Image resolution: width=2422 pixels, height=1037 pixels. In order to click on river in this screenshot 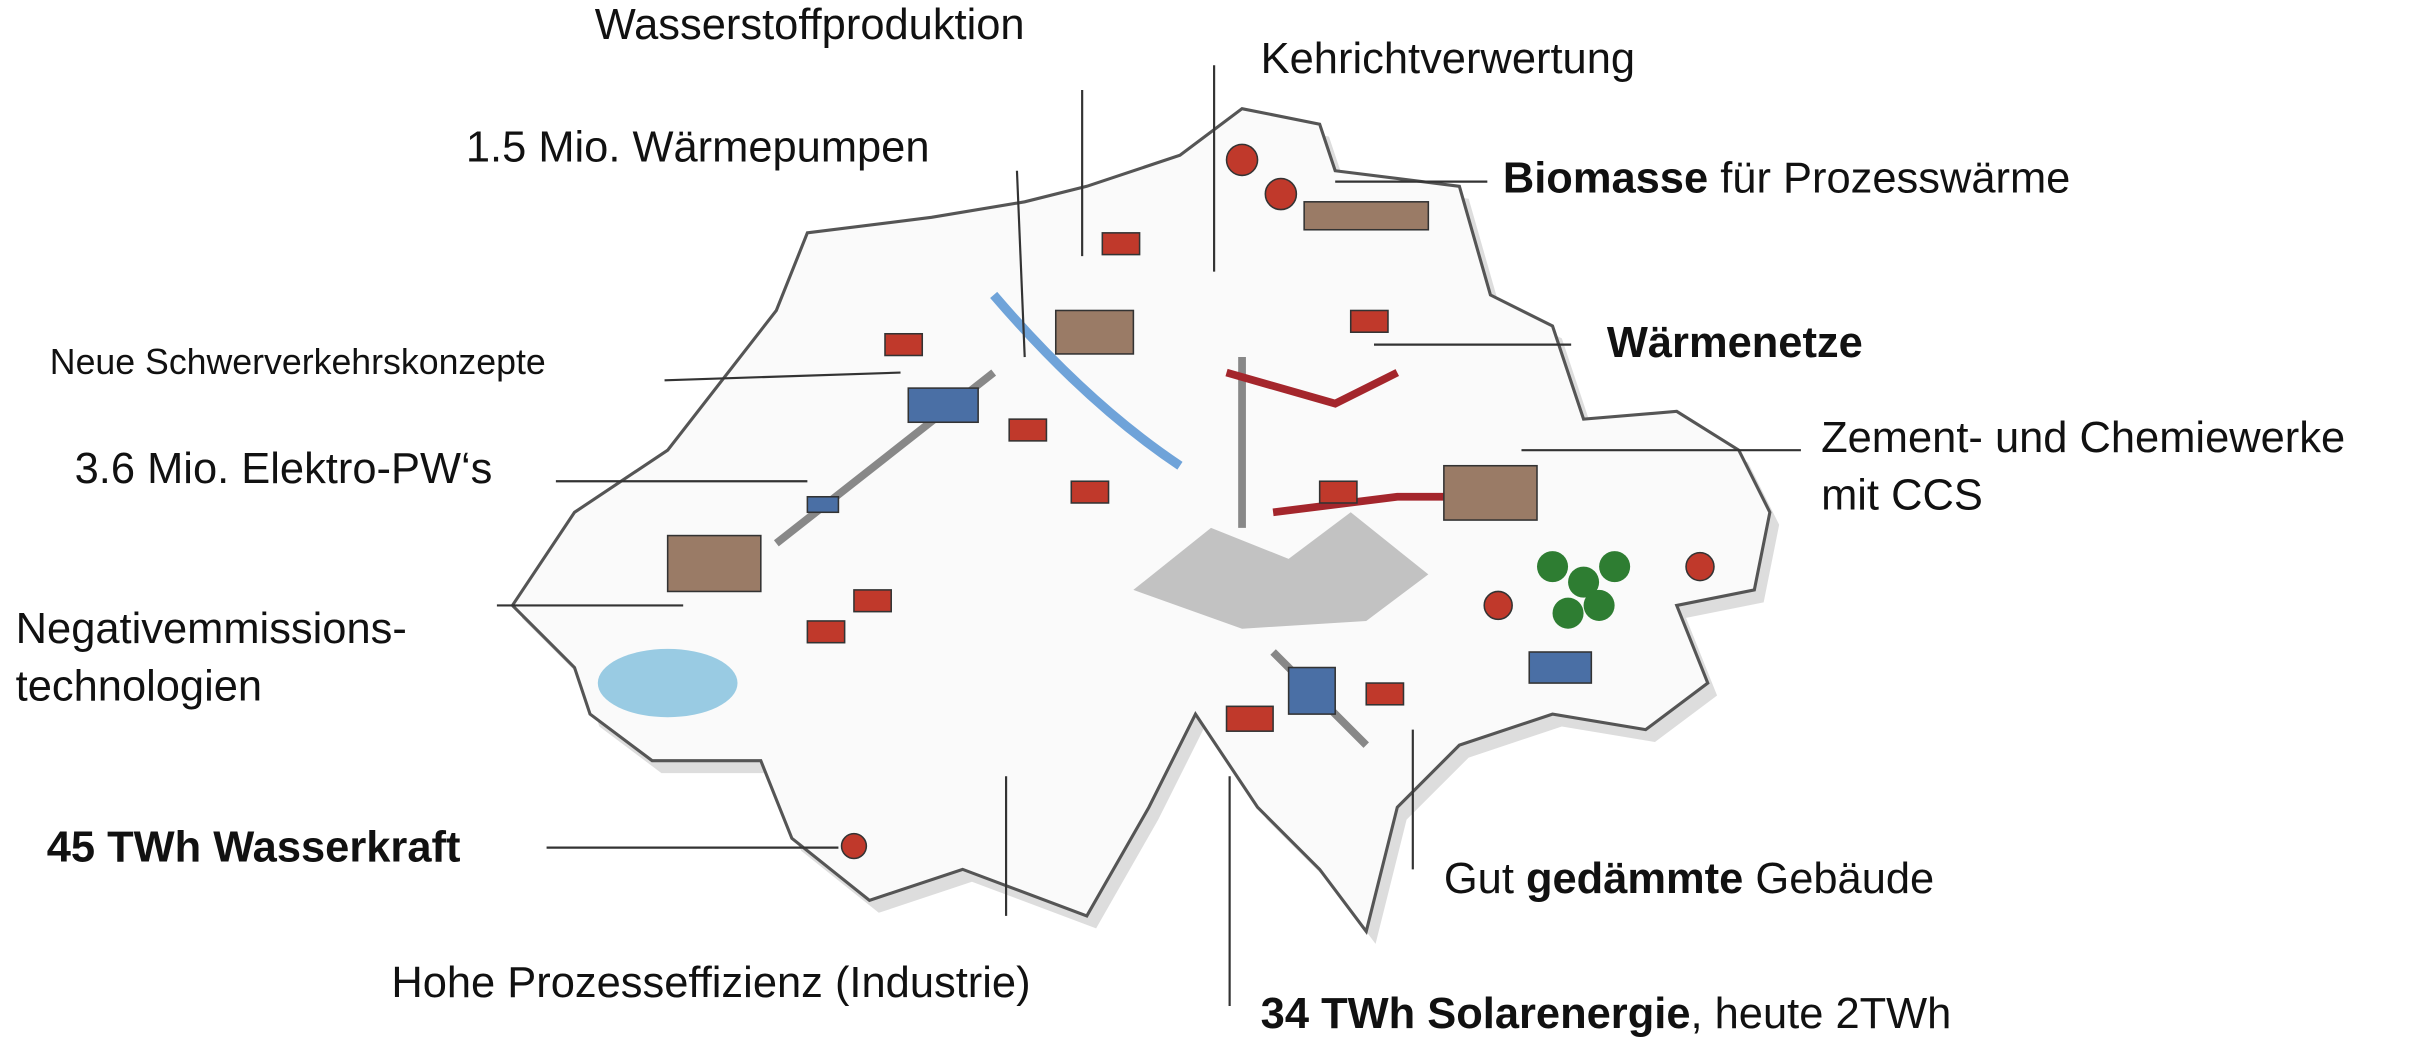, I will do `click(1086, 380)`.